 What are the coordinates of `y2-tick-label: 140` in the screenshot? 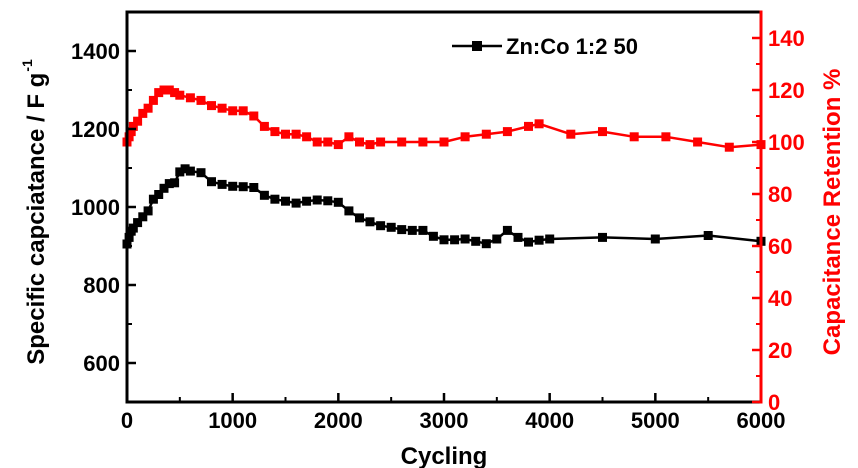 It's located at (786, 38).